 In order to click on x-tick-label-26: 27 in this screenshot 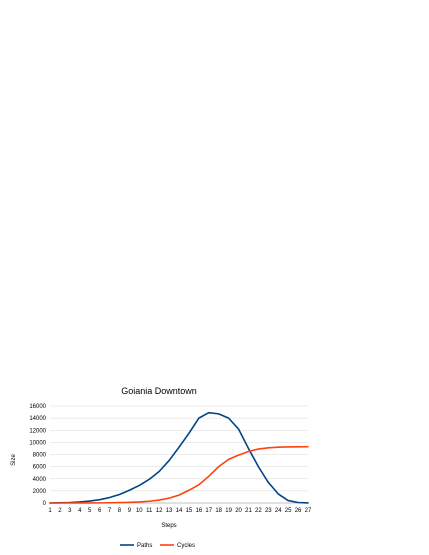, I will do `click(308, 511)`.